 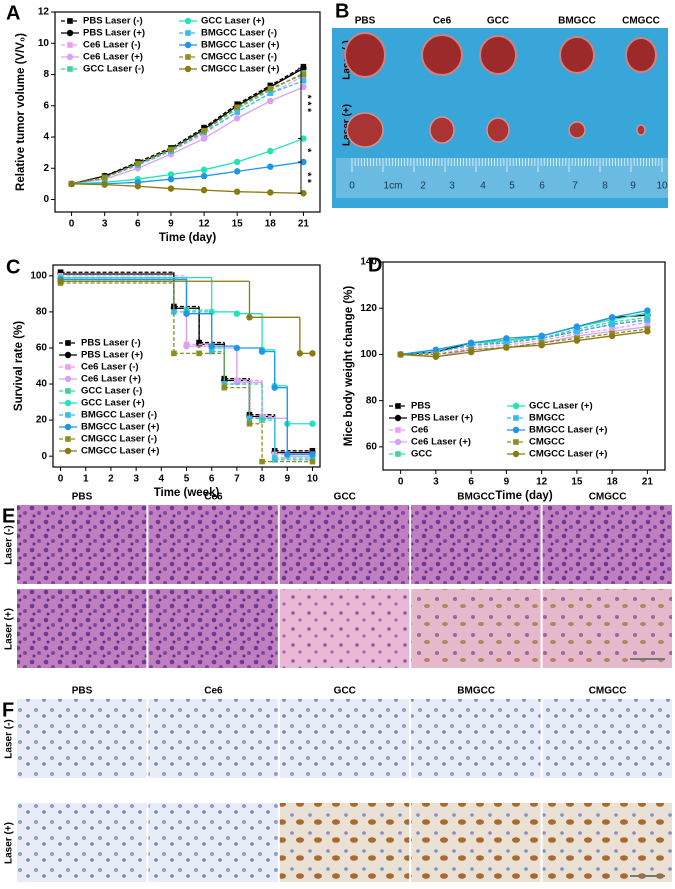 I want to click on legend-label: Ce6 Laser (-), so click(x=110, y=367).